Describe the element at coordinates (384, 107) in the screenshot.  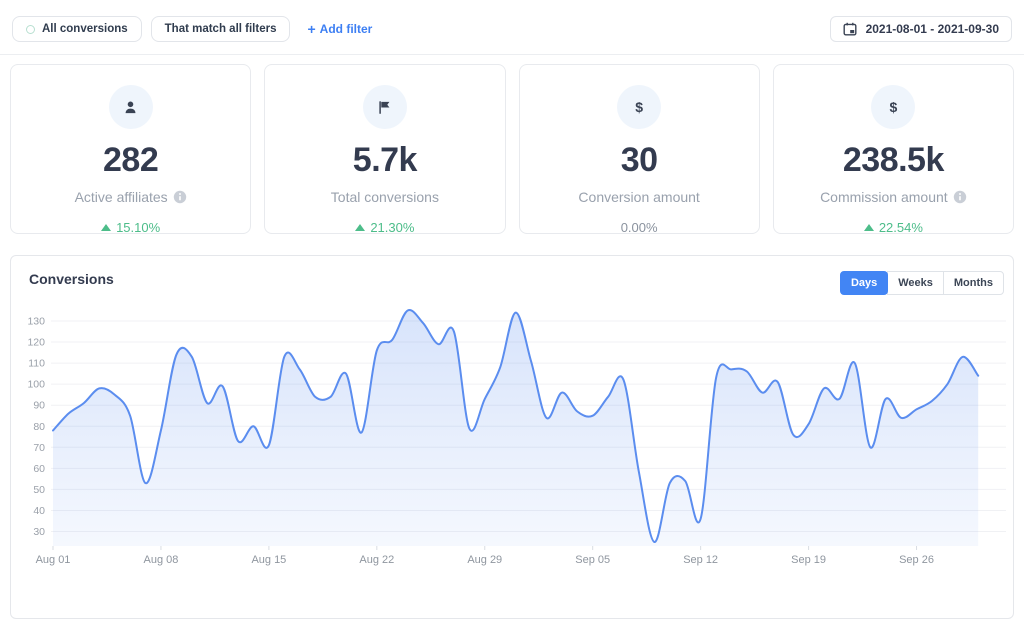
I see `flag-icon` at that location.